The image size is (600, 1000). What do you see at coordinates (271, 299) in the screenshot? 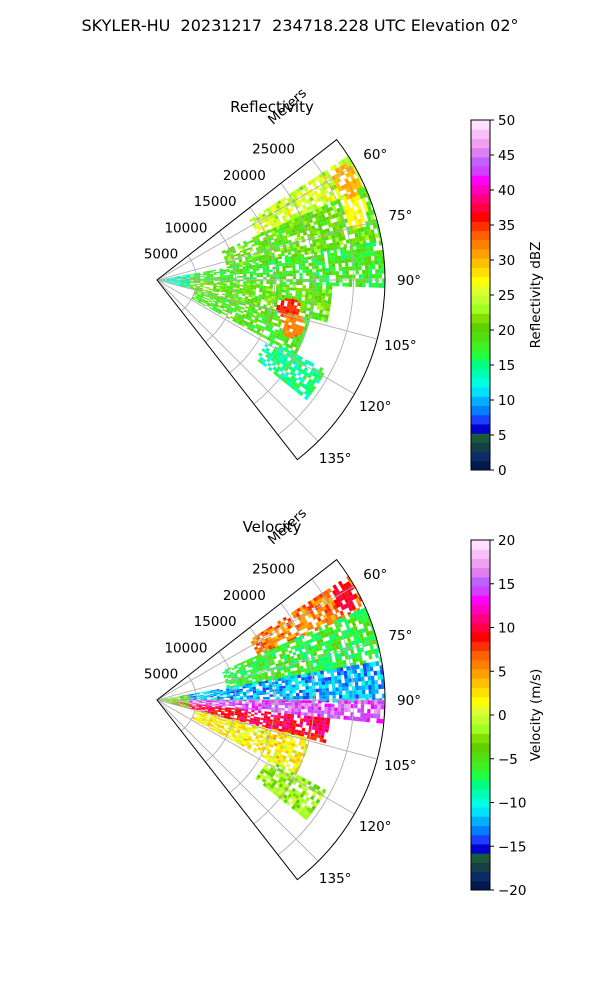
I see `sector-frame` at bounding box center [271, 299].